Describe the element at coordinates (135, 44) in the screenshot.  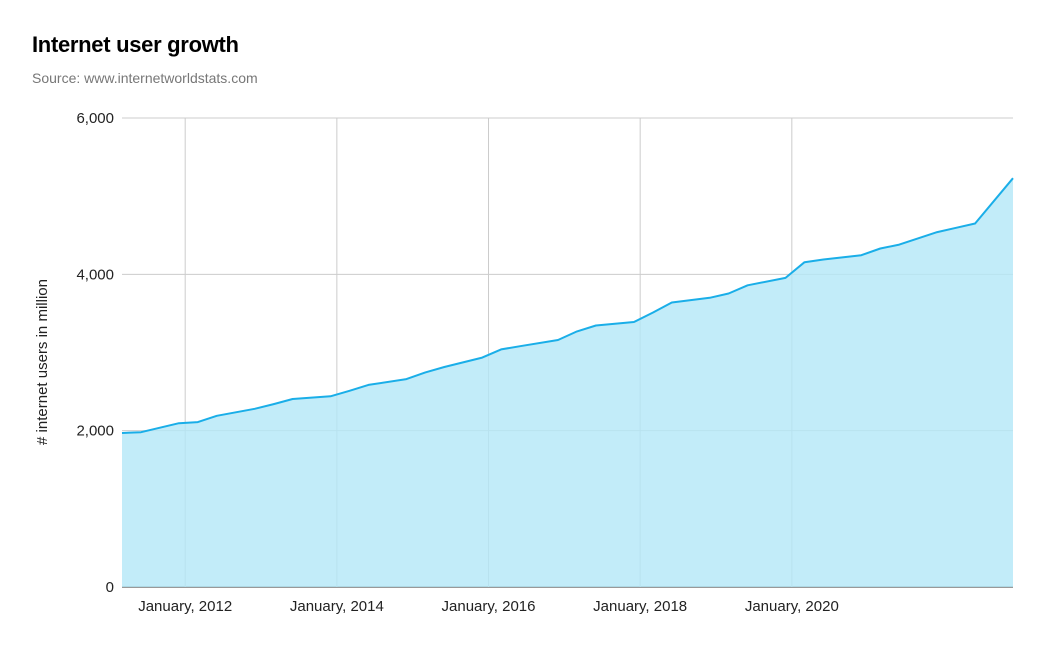
I see `chart-title: Internet user growth` at that location.